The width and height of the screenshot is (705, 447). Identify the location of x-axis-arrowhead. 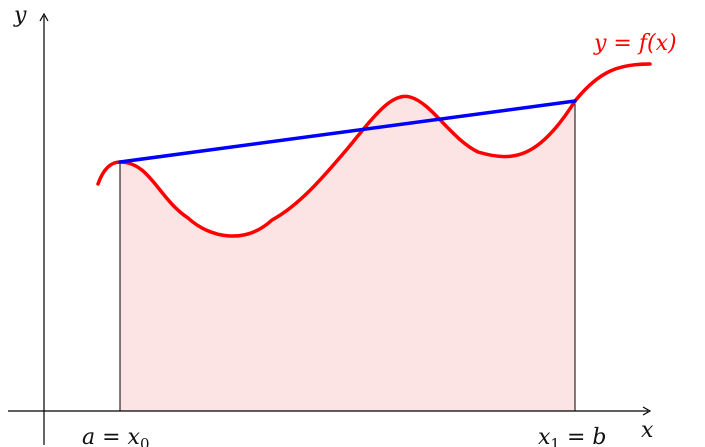
(647, 411).